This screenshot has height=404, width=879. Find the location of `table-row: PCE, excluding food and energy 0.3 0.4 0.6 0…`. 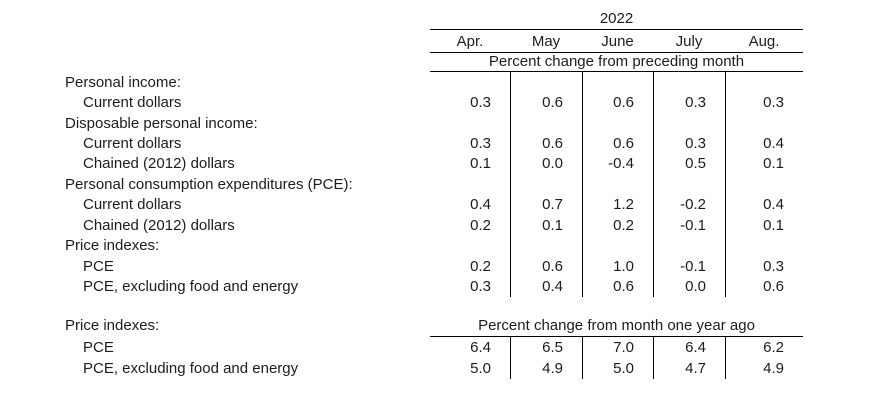

table-row: PCE, excluding food and energy 0.3 0.4 0.6 0… is located at coordinates (401, 286).